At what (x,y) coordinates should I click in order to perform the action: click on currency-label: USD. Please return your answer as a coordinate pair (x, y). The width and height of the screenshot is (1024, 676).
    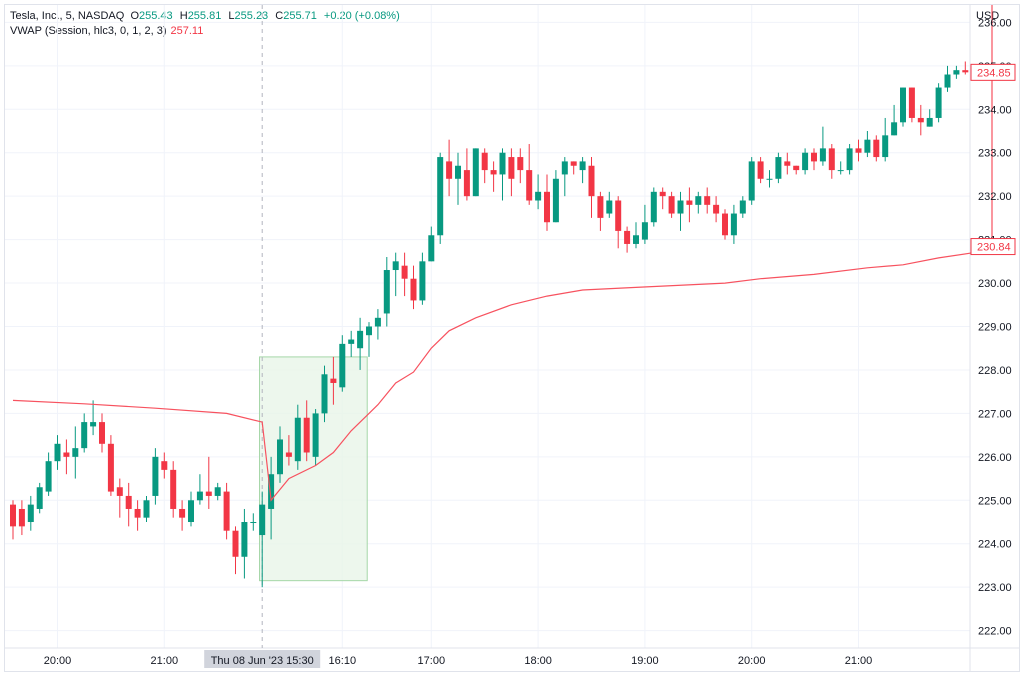
    Looking at the image, I should click on (988, 16).